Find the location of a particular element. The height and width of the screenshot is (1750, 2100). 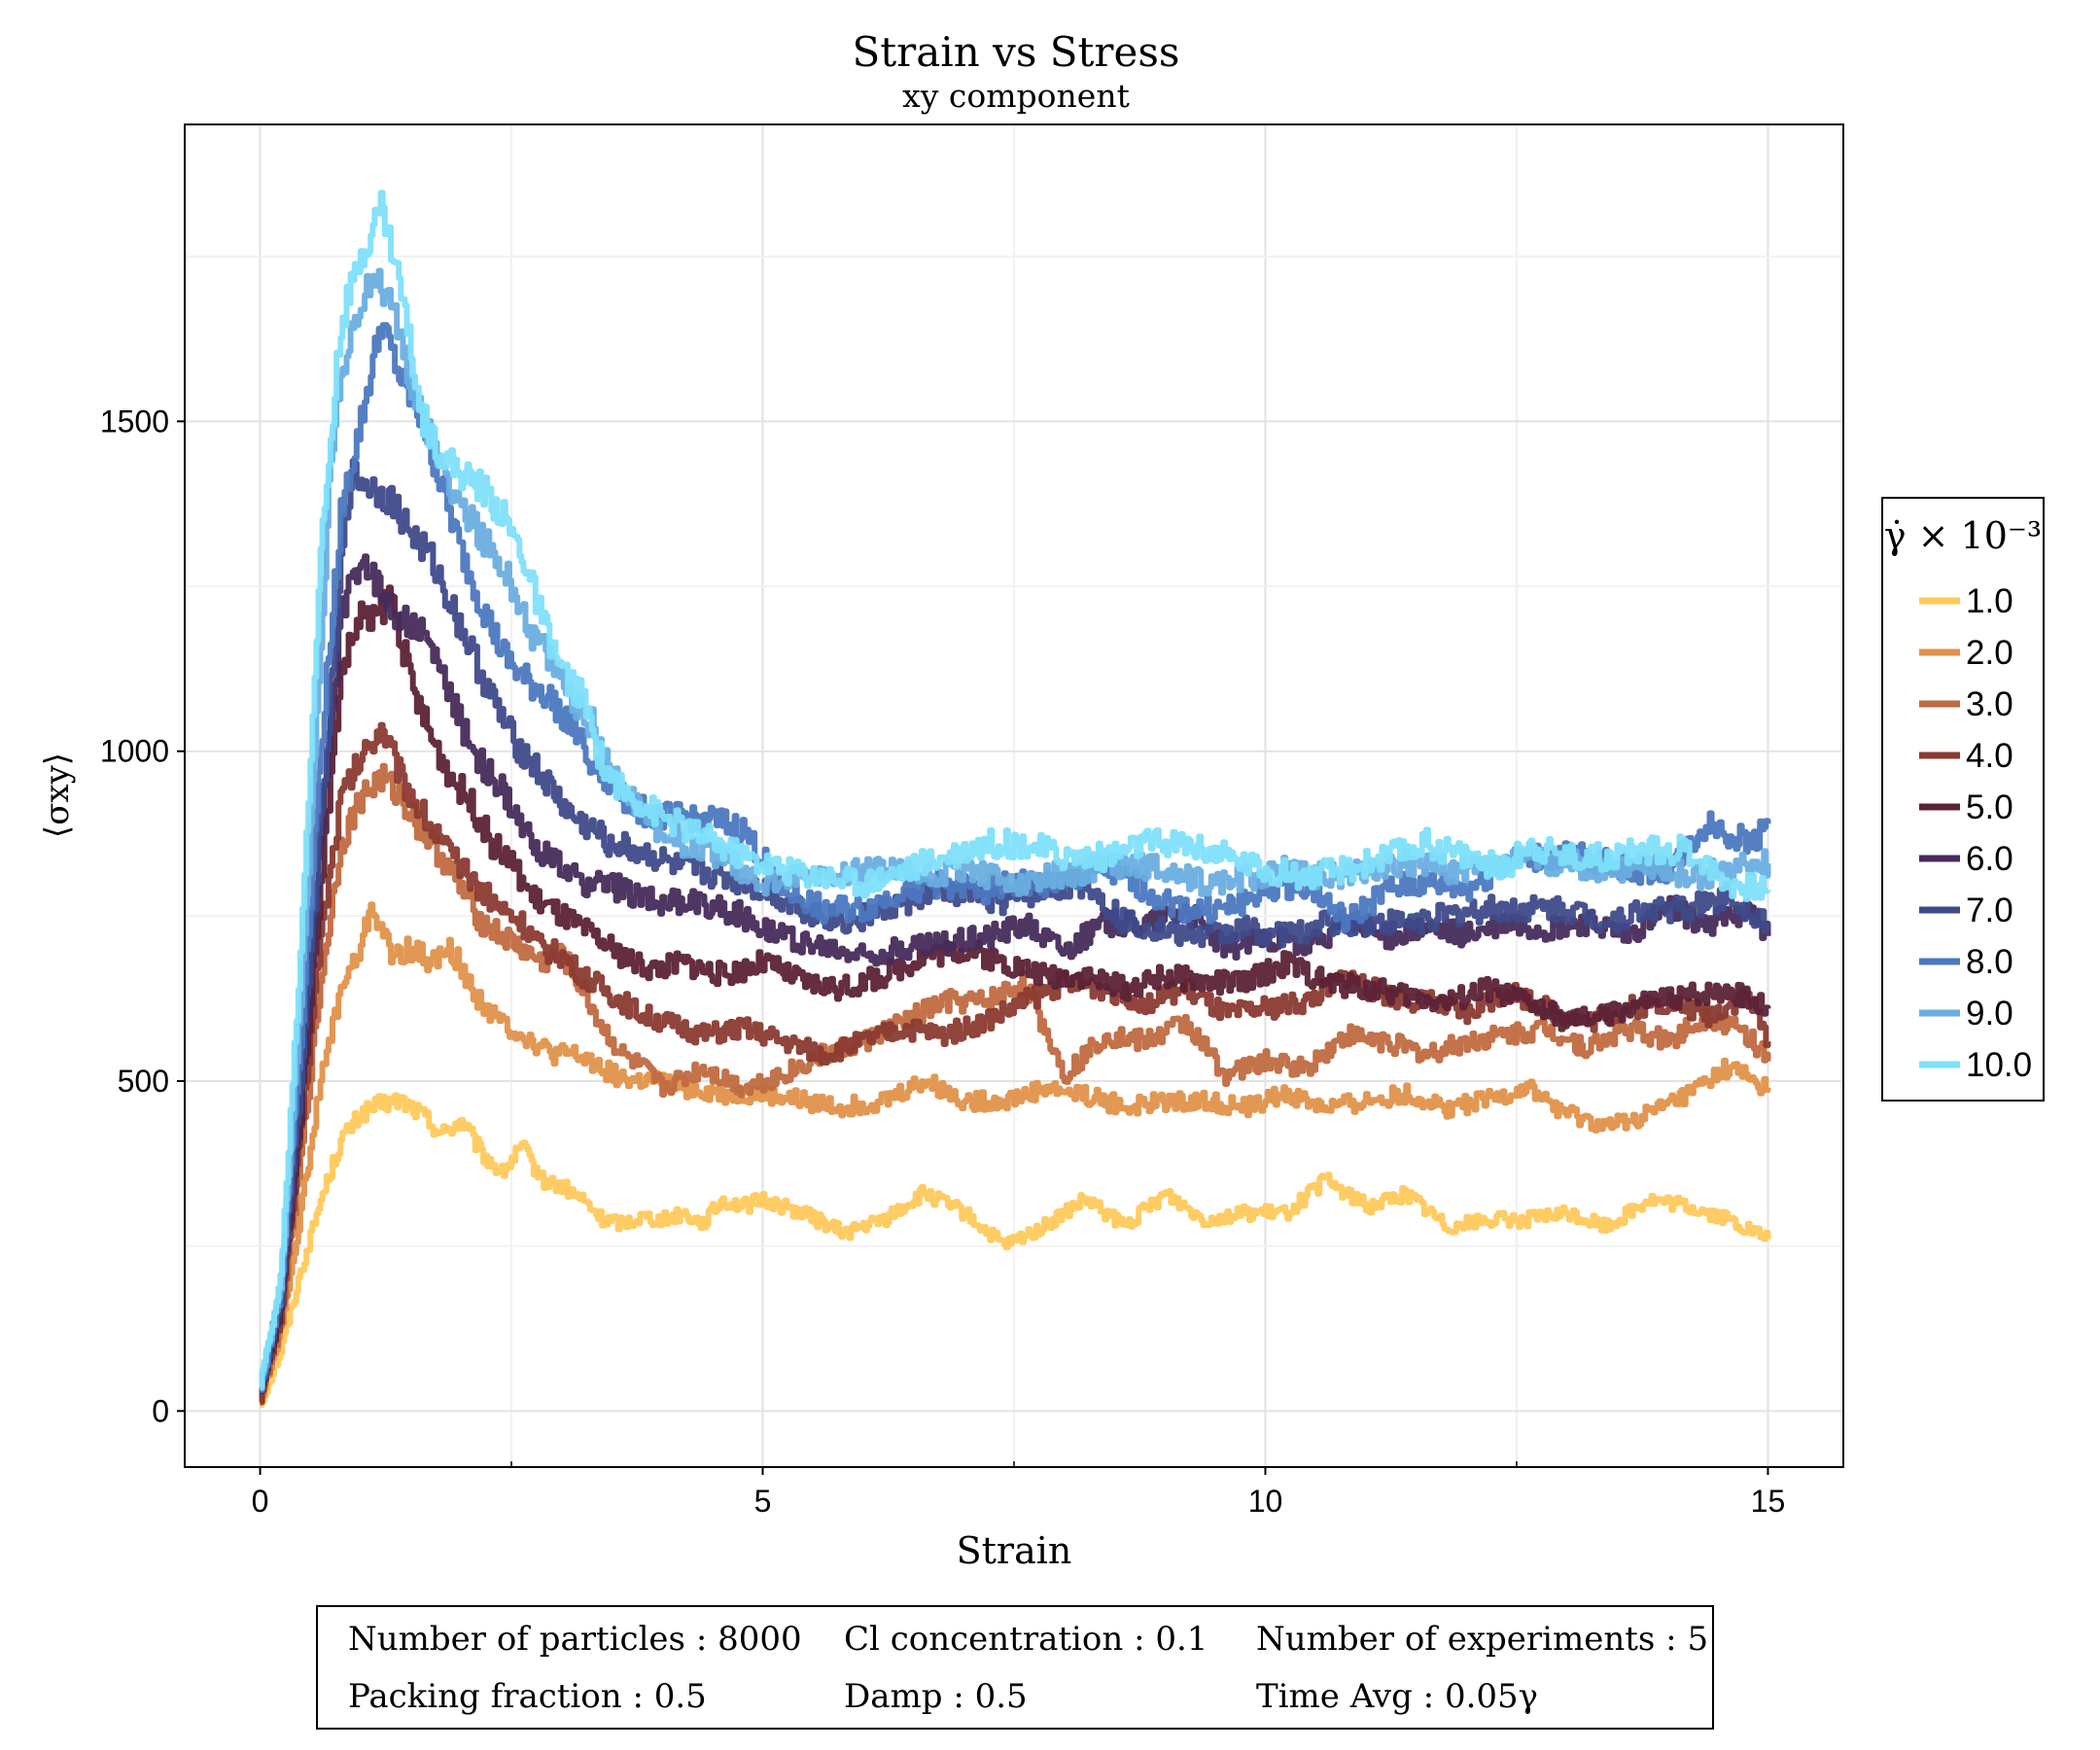

legend-label: 8.0 is located at coordinates (1989, 962).